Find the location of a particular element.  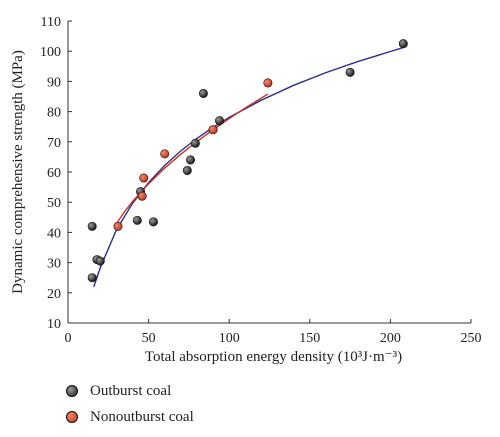

y-axis-title: Dynamic comprehensive strength (MPa) is located at coordinates (18, 172).